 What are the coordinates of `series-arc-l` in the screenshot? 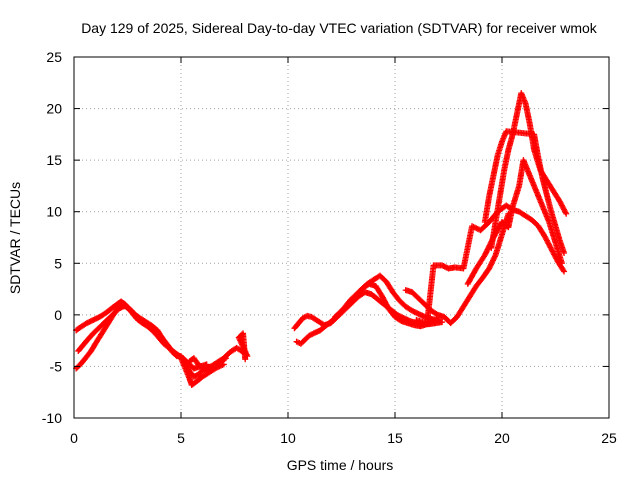 It's located at (524, 192).